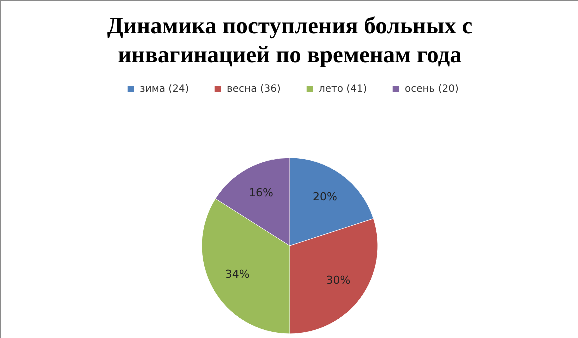 Image resolution: width=578 pixels, height=338 pixels. I want to click on legend-label: зима (24), so click(165, 90).